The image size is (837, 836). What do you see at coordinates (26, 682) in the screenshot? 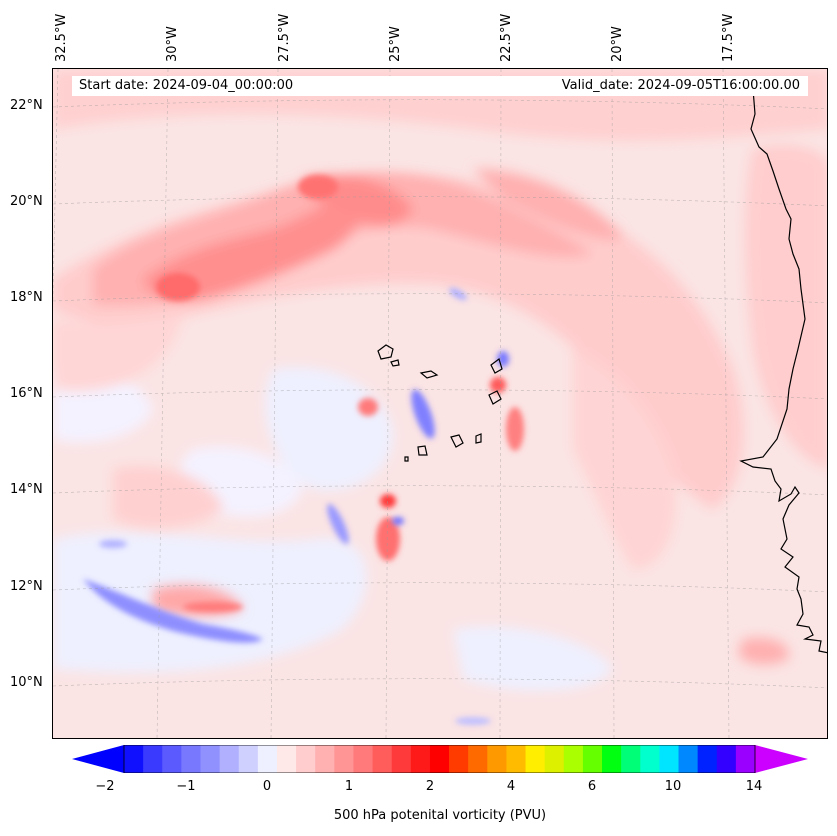
I see `latitude-label: 10°N` at bounding box center [26, 682].